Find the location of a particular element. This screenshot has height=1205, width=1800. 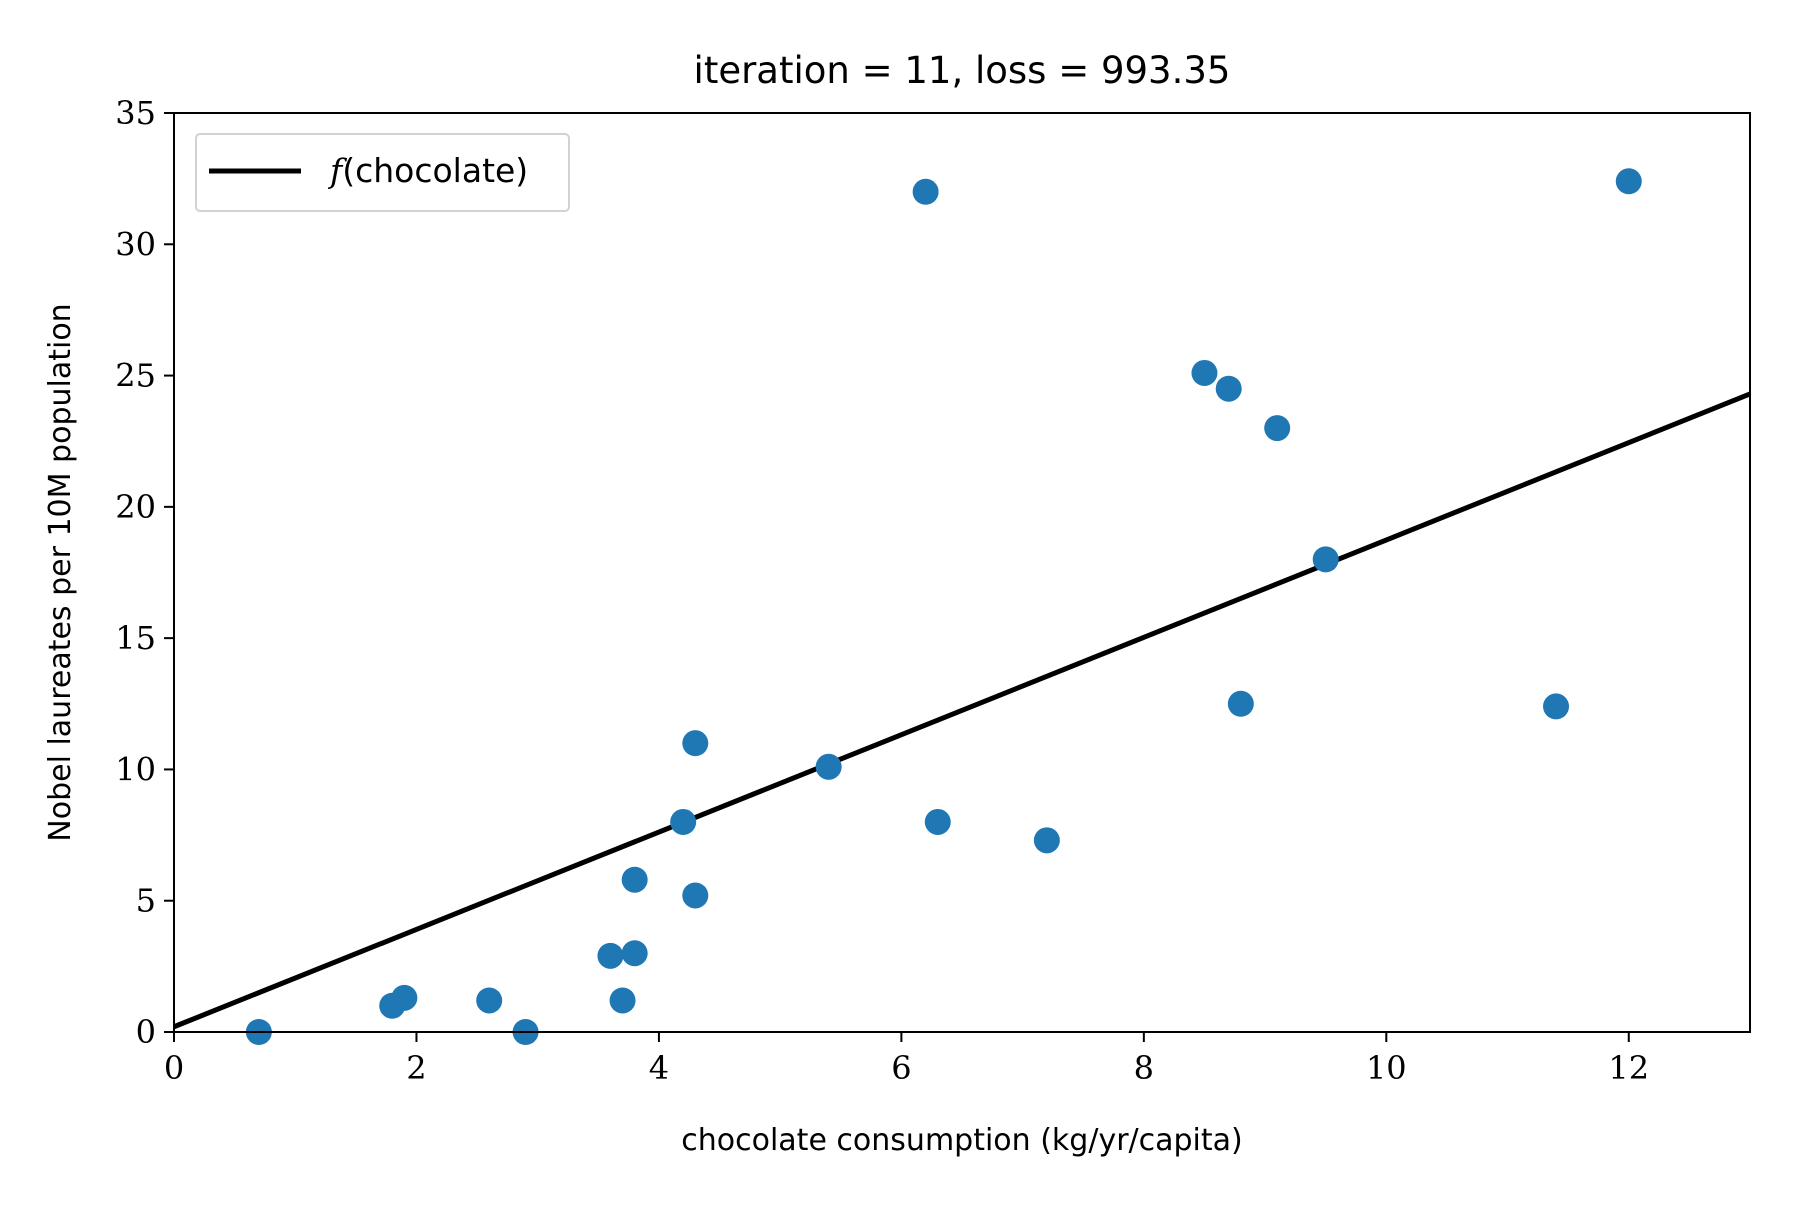

x-tick-label: 8 is located at coordinates (1144, 1068).